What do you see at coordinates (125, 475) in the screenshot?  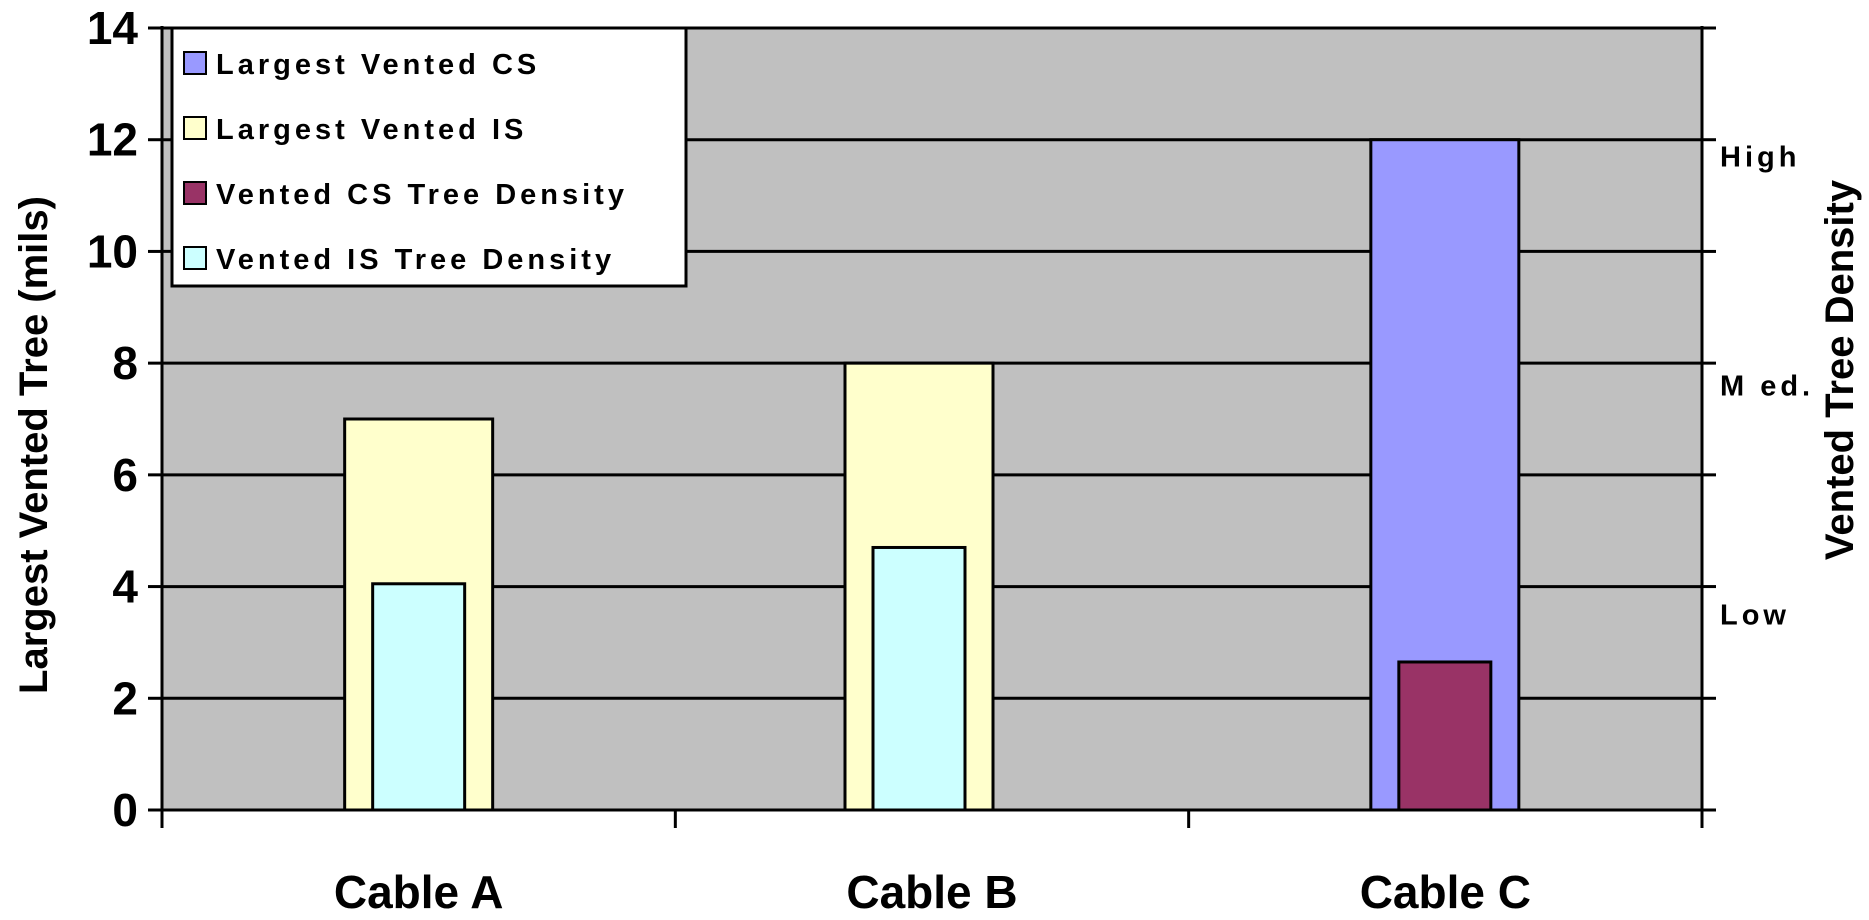 I see `y-tick-label: 6` at bounding box center [125, 475].